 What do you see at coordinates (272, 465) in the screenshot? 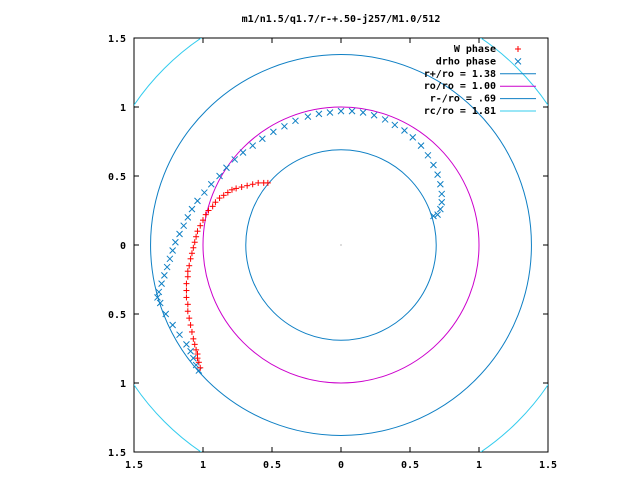
I see `x-tick-label: 0.5` at bounding box center [272, 465].